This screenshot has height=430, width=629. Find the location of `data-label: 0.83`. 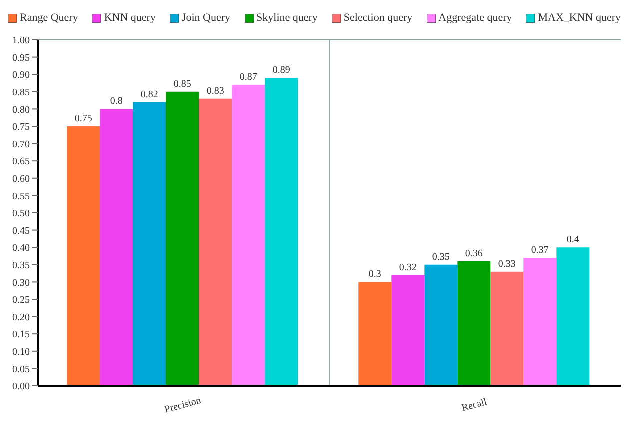

data-label: 0.83 is located at coordinates (215, 91).